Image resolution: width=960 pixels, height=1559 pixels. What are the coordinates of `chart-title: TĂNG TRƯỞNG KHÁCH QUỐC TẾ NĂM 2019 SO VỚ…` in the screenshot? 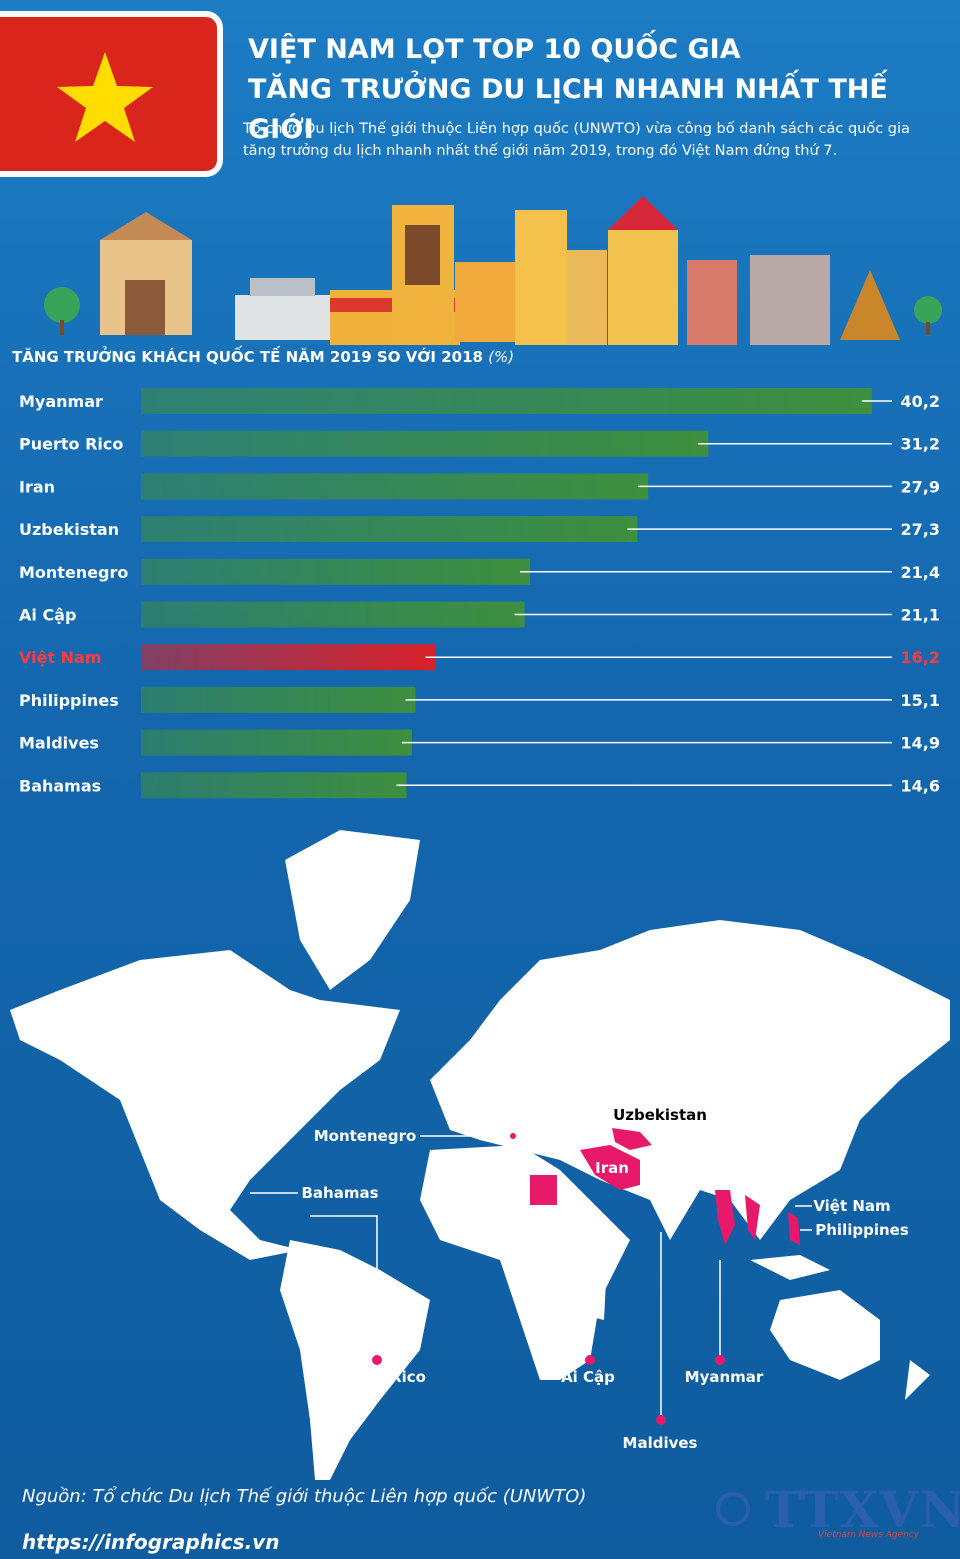 It's located at (263, 355).